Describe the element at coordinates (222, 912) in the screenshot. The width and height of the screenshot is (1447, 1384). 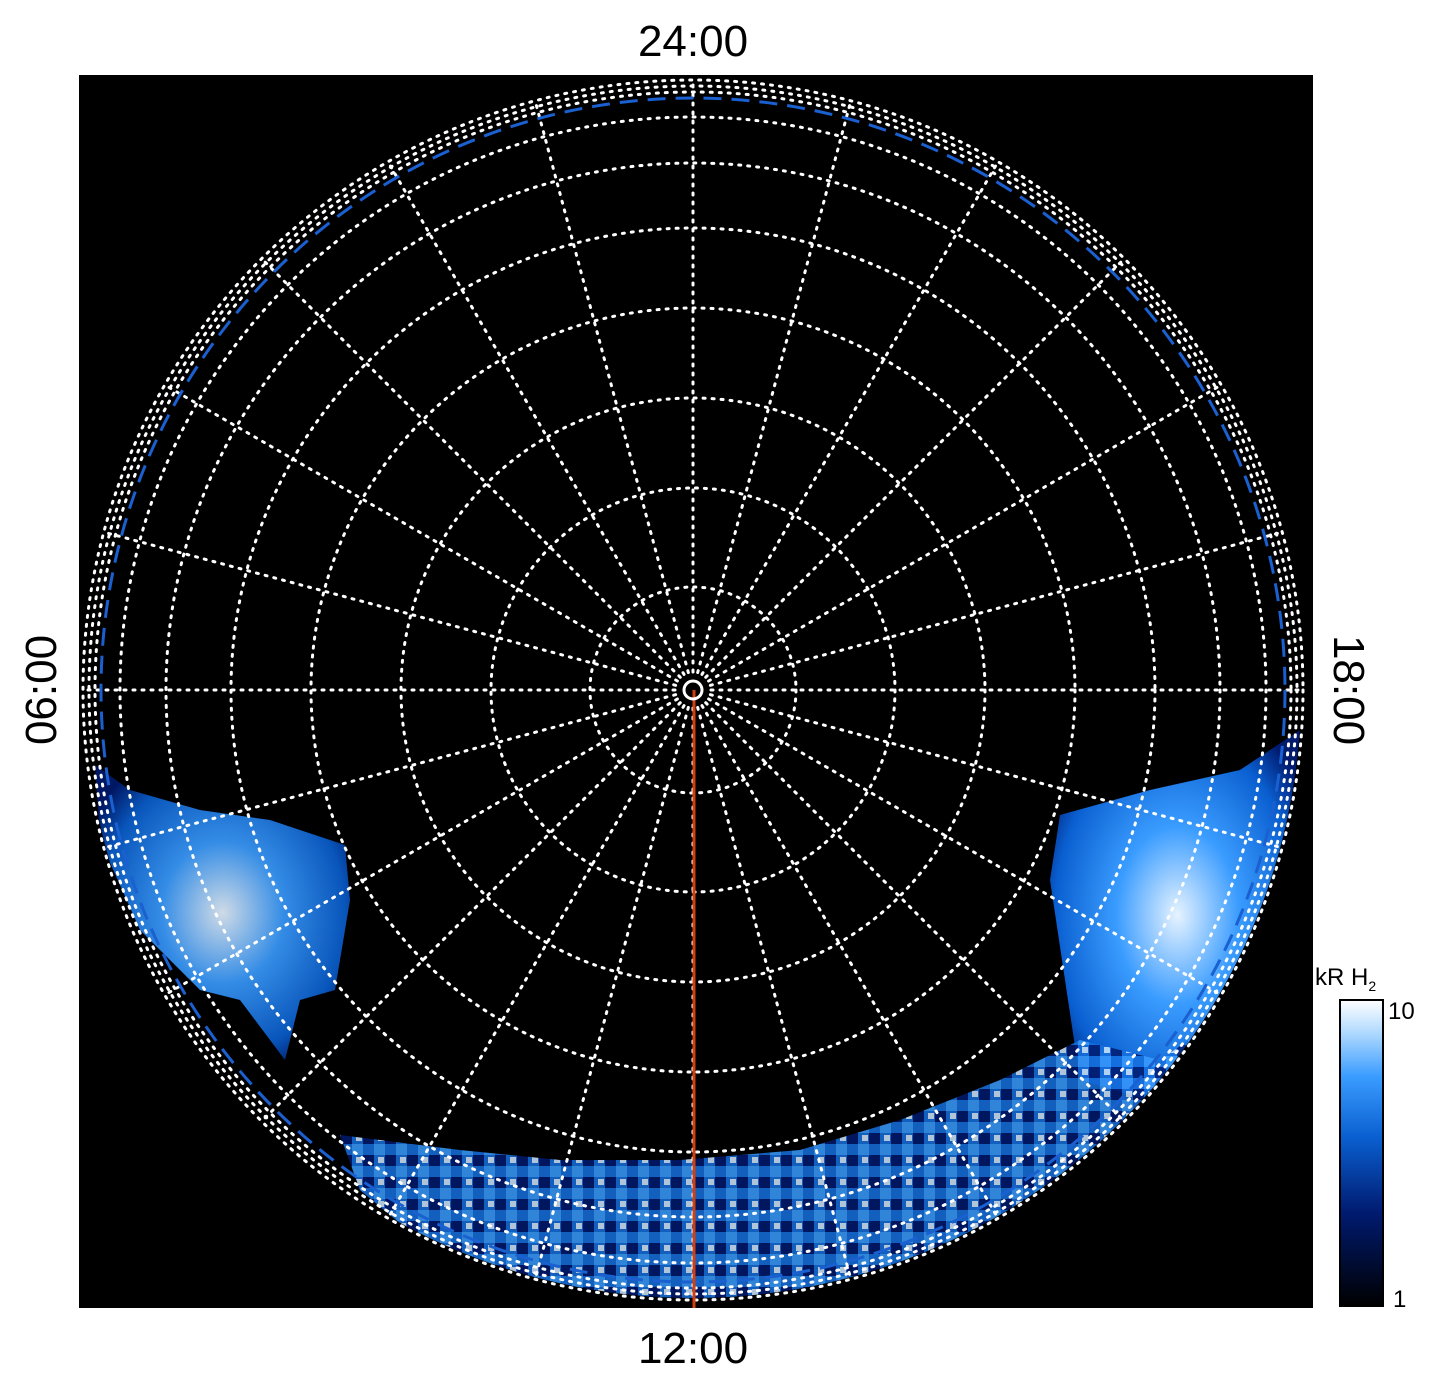
I see `aurora-dawn` at that location.